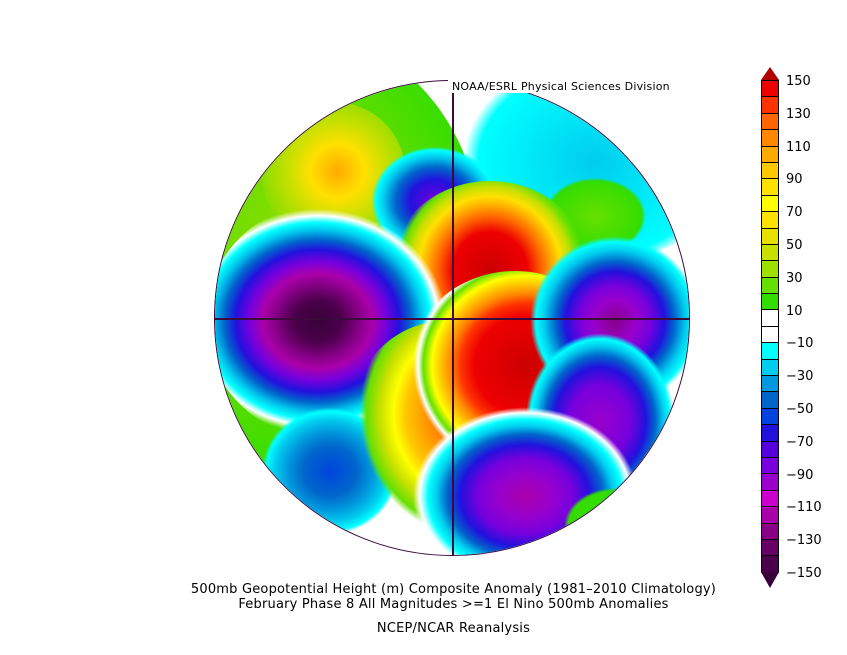  What do you see at coordinates (800, 409) in the screenshot?
I see `colorbar-tick-label: −50` at bounding box center [800, 409].